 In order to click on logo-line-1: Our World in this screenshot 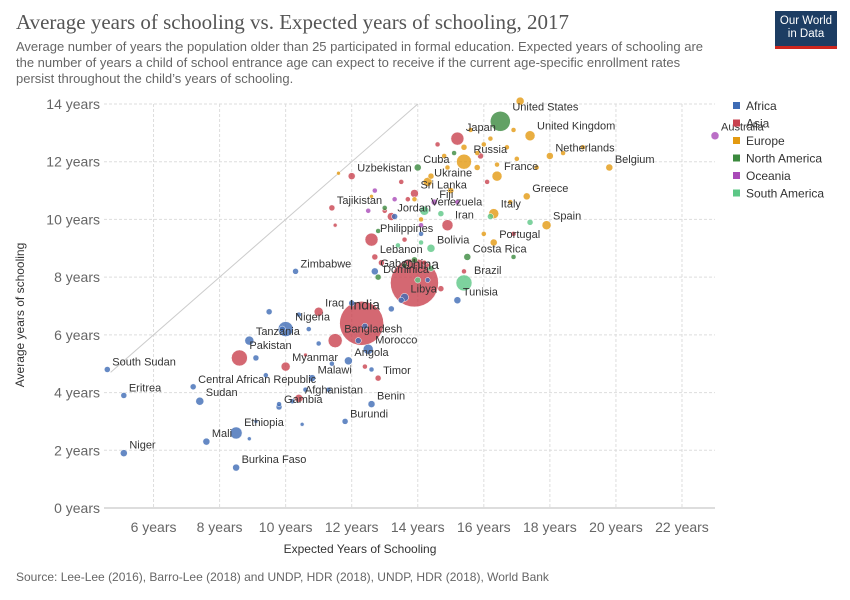, I will do `click(806, 21)`.